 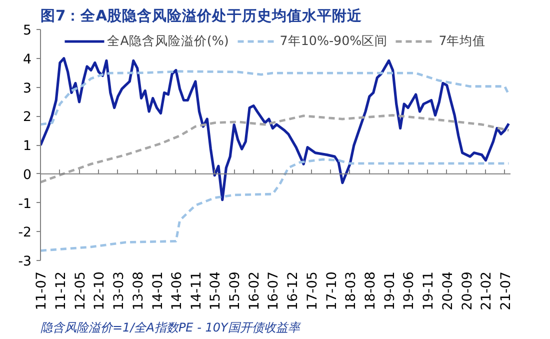 What do you see at coordinates (462, 41) in the screenshot?
I see `legend-label: 7年均值` at bounding box center [462, 41].